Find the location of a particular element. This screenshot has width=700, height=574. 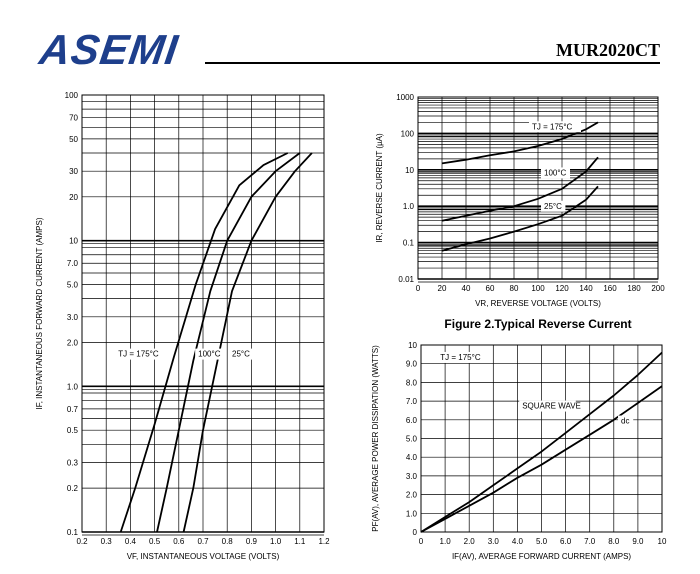

forward-y-tick-label: 5.0 is located at coordinates (73, 285).